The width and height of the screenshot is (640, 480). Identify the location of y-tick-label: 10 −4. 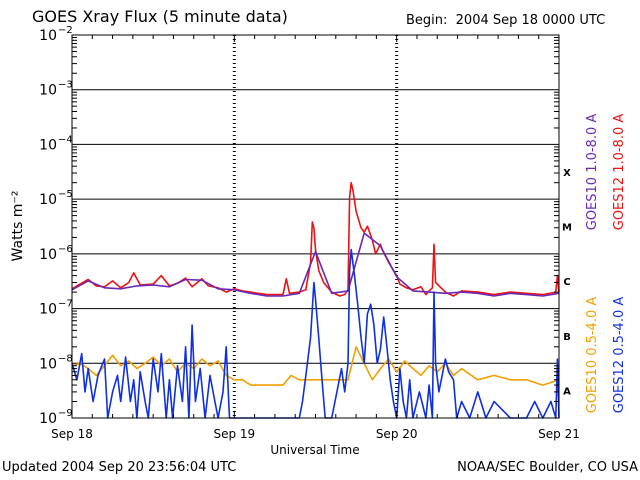
(56, 143).